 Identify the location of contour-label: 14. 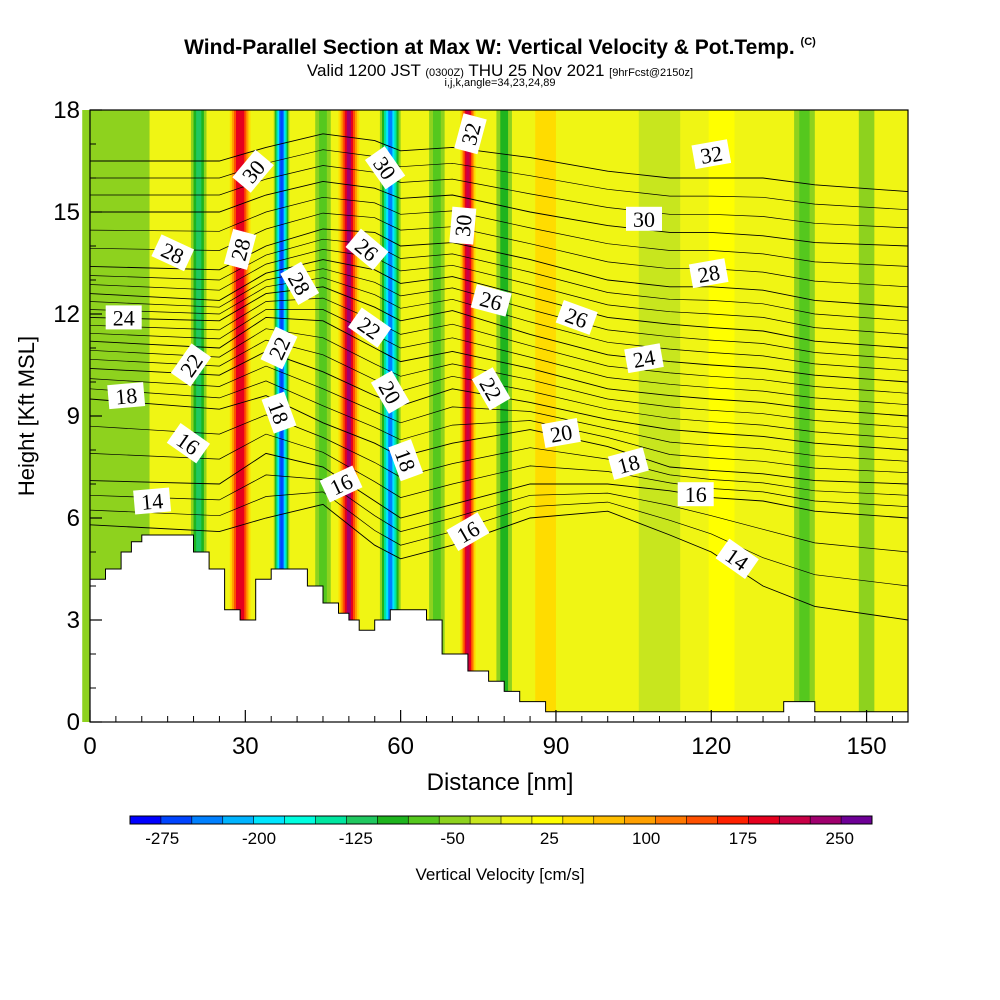
(152, 501).